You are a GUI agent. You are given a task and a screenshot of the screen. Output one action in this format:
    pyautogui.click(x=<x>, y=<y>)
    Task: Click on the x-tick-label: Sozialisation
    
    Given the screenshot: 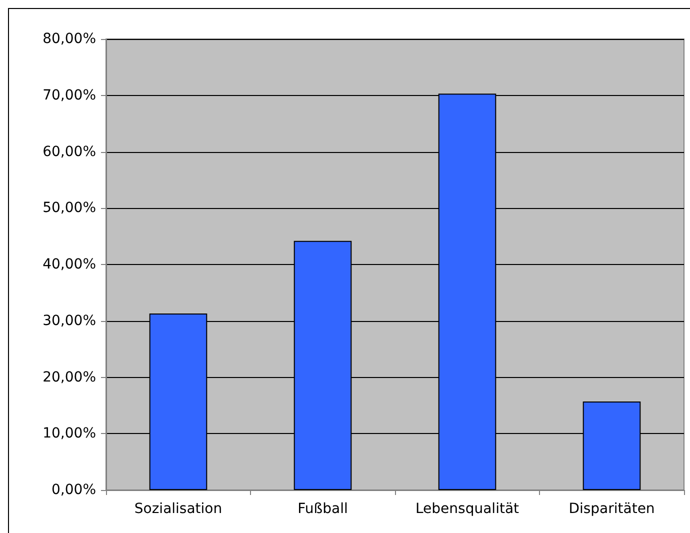 What is the action you would take?
    pyautogui.click(x=178, y=509)
    